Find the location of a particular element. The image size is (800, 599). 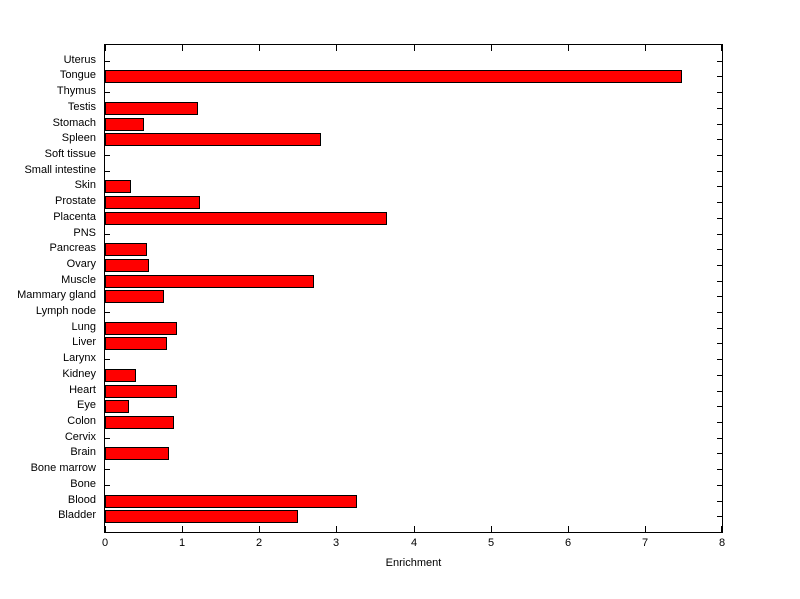

y-tick-label: Kidney is located at coordinates (79, 373).